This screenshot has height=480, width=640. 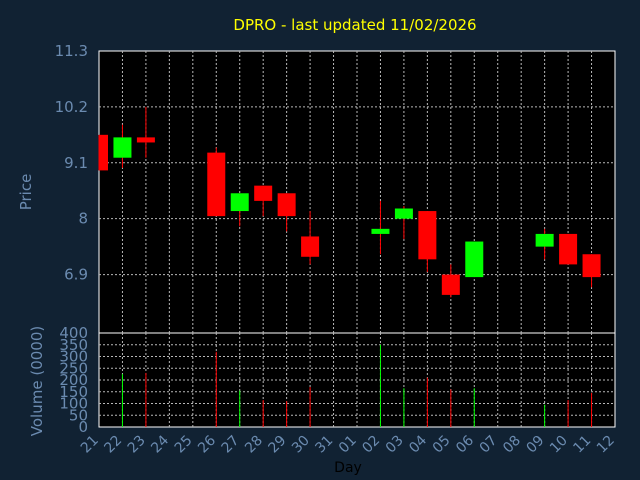 I want to click on volume-tick-label: 250, so click(x=73, y=368).